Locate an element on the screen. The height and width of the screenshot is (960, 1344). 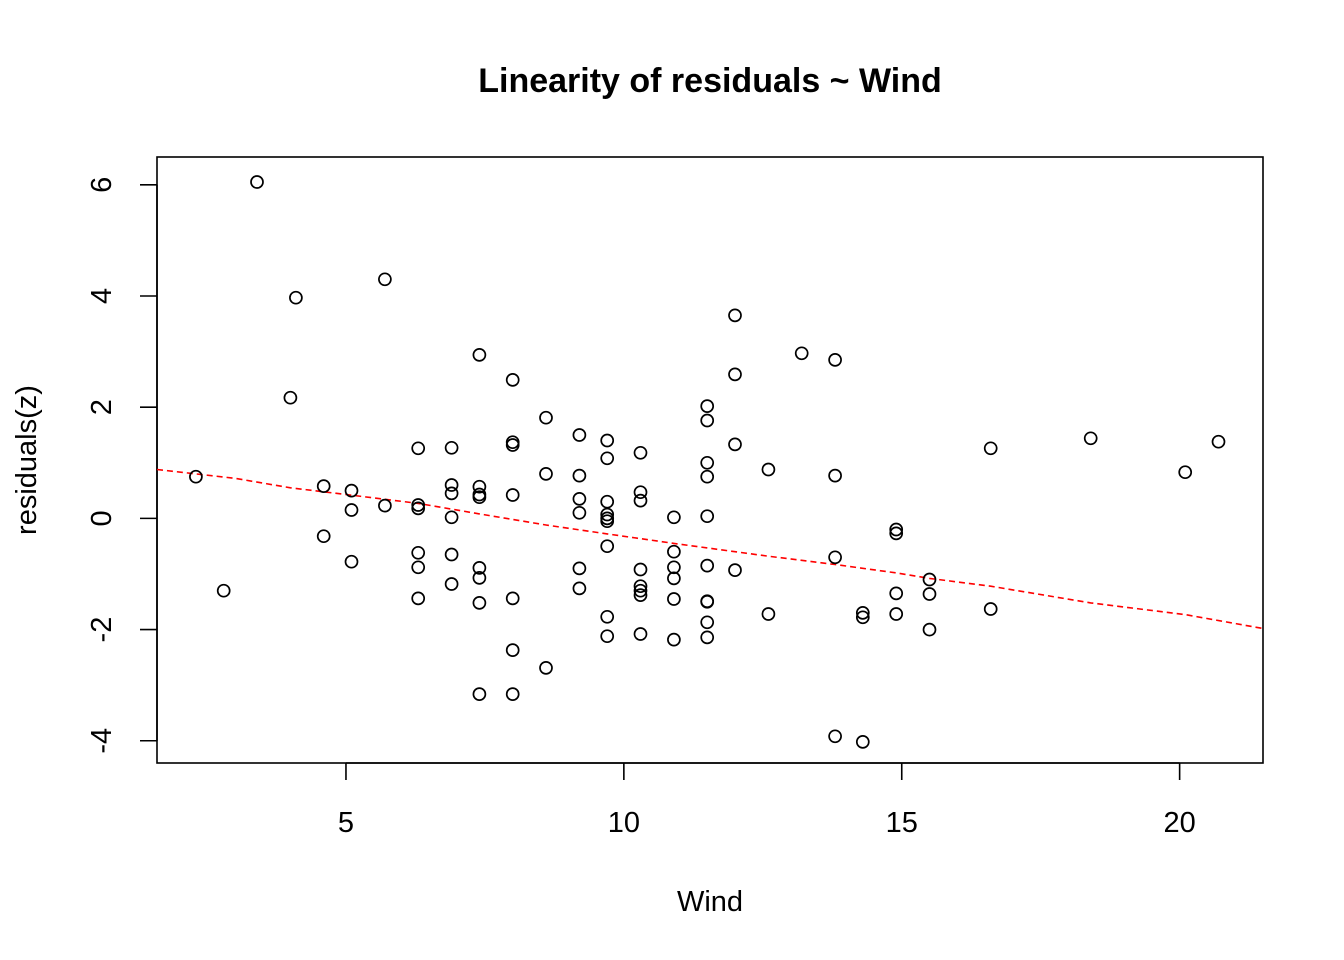
chart-title: Linearity of residuals ~ Wind is located at coordinates (710, 81).